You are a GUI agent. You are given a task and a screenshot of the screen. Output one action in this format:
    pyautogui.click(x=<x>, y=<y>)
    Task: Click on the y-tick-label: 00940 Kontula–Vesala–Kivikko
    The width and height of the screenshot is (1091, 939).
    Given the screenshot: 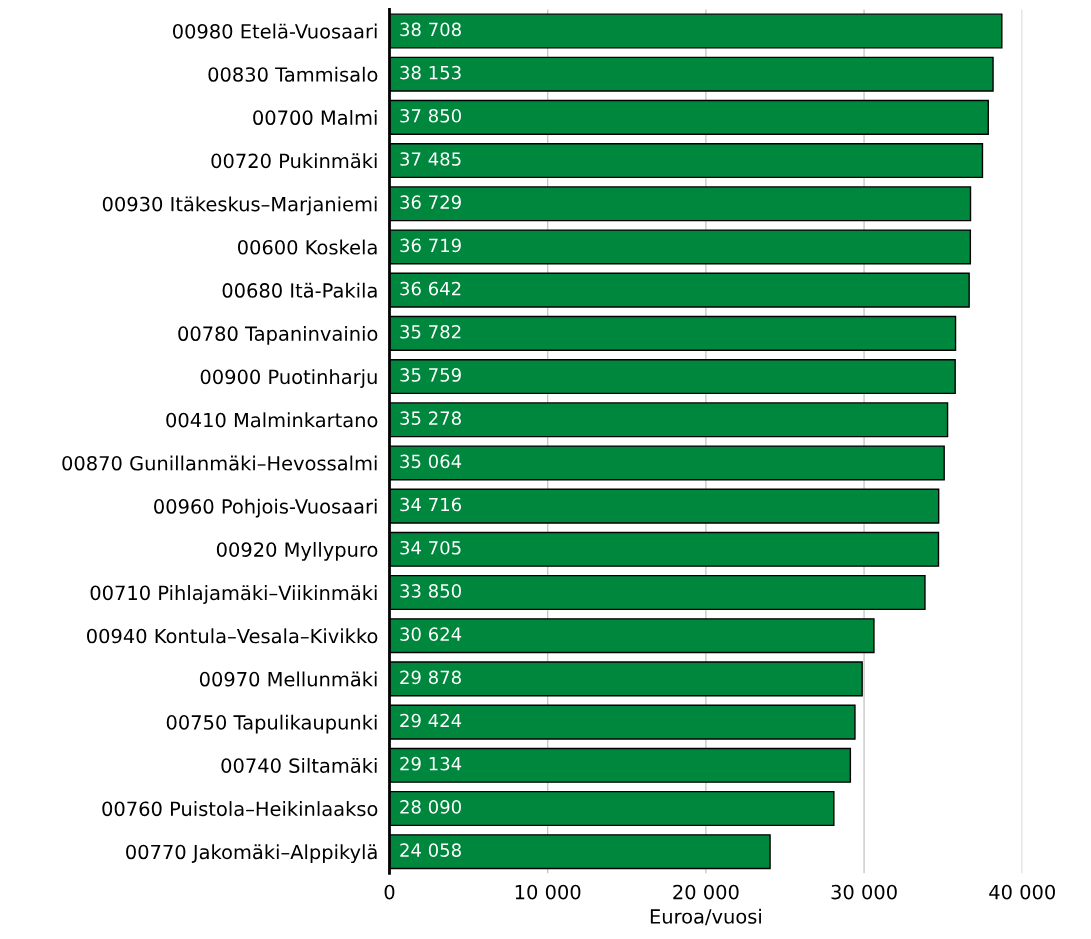 What is the action you would take?
    pyautogui.click(x=232, y=636)
    